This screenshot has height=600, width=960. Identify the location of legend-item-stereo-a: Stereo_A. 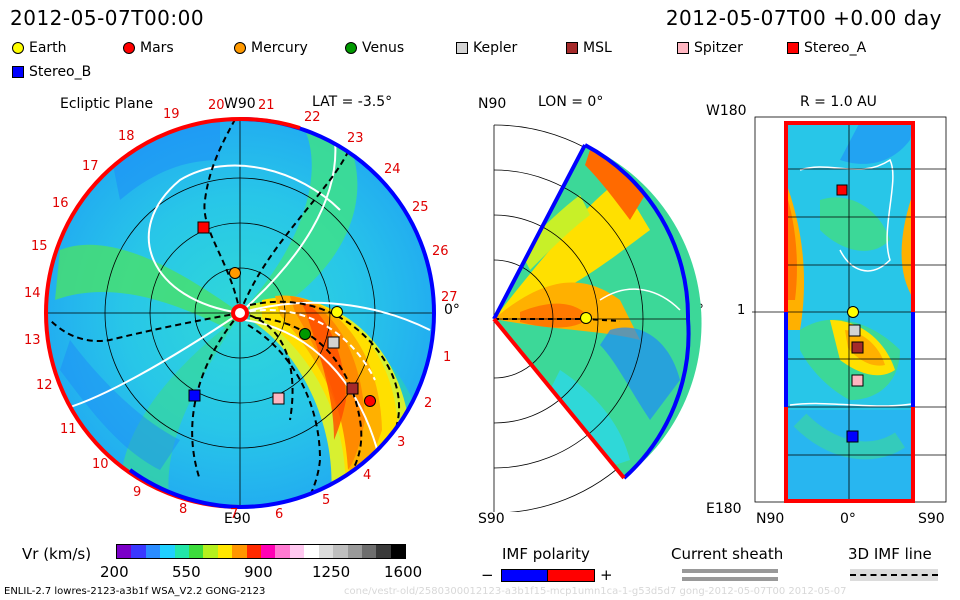
(826, 48).